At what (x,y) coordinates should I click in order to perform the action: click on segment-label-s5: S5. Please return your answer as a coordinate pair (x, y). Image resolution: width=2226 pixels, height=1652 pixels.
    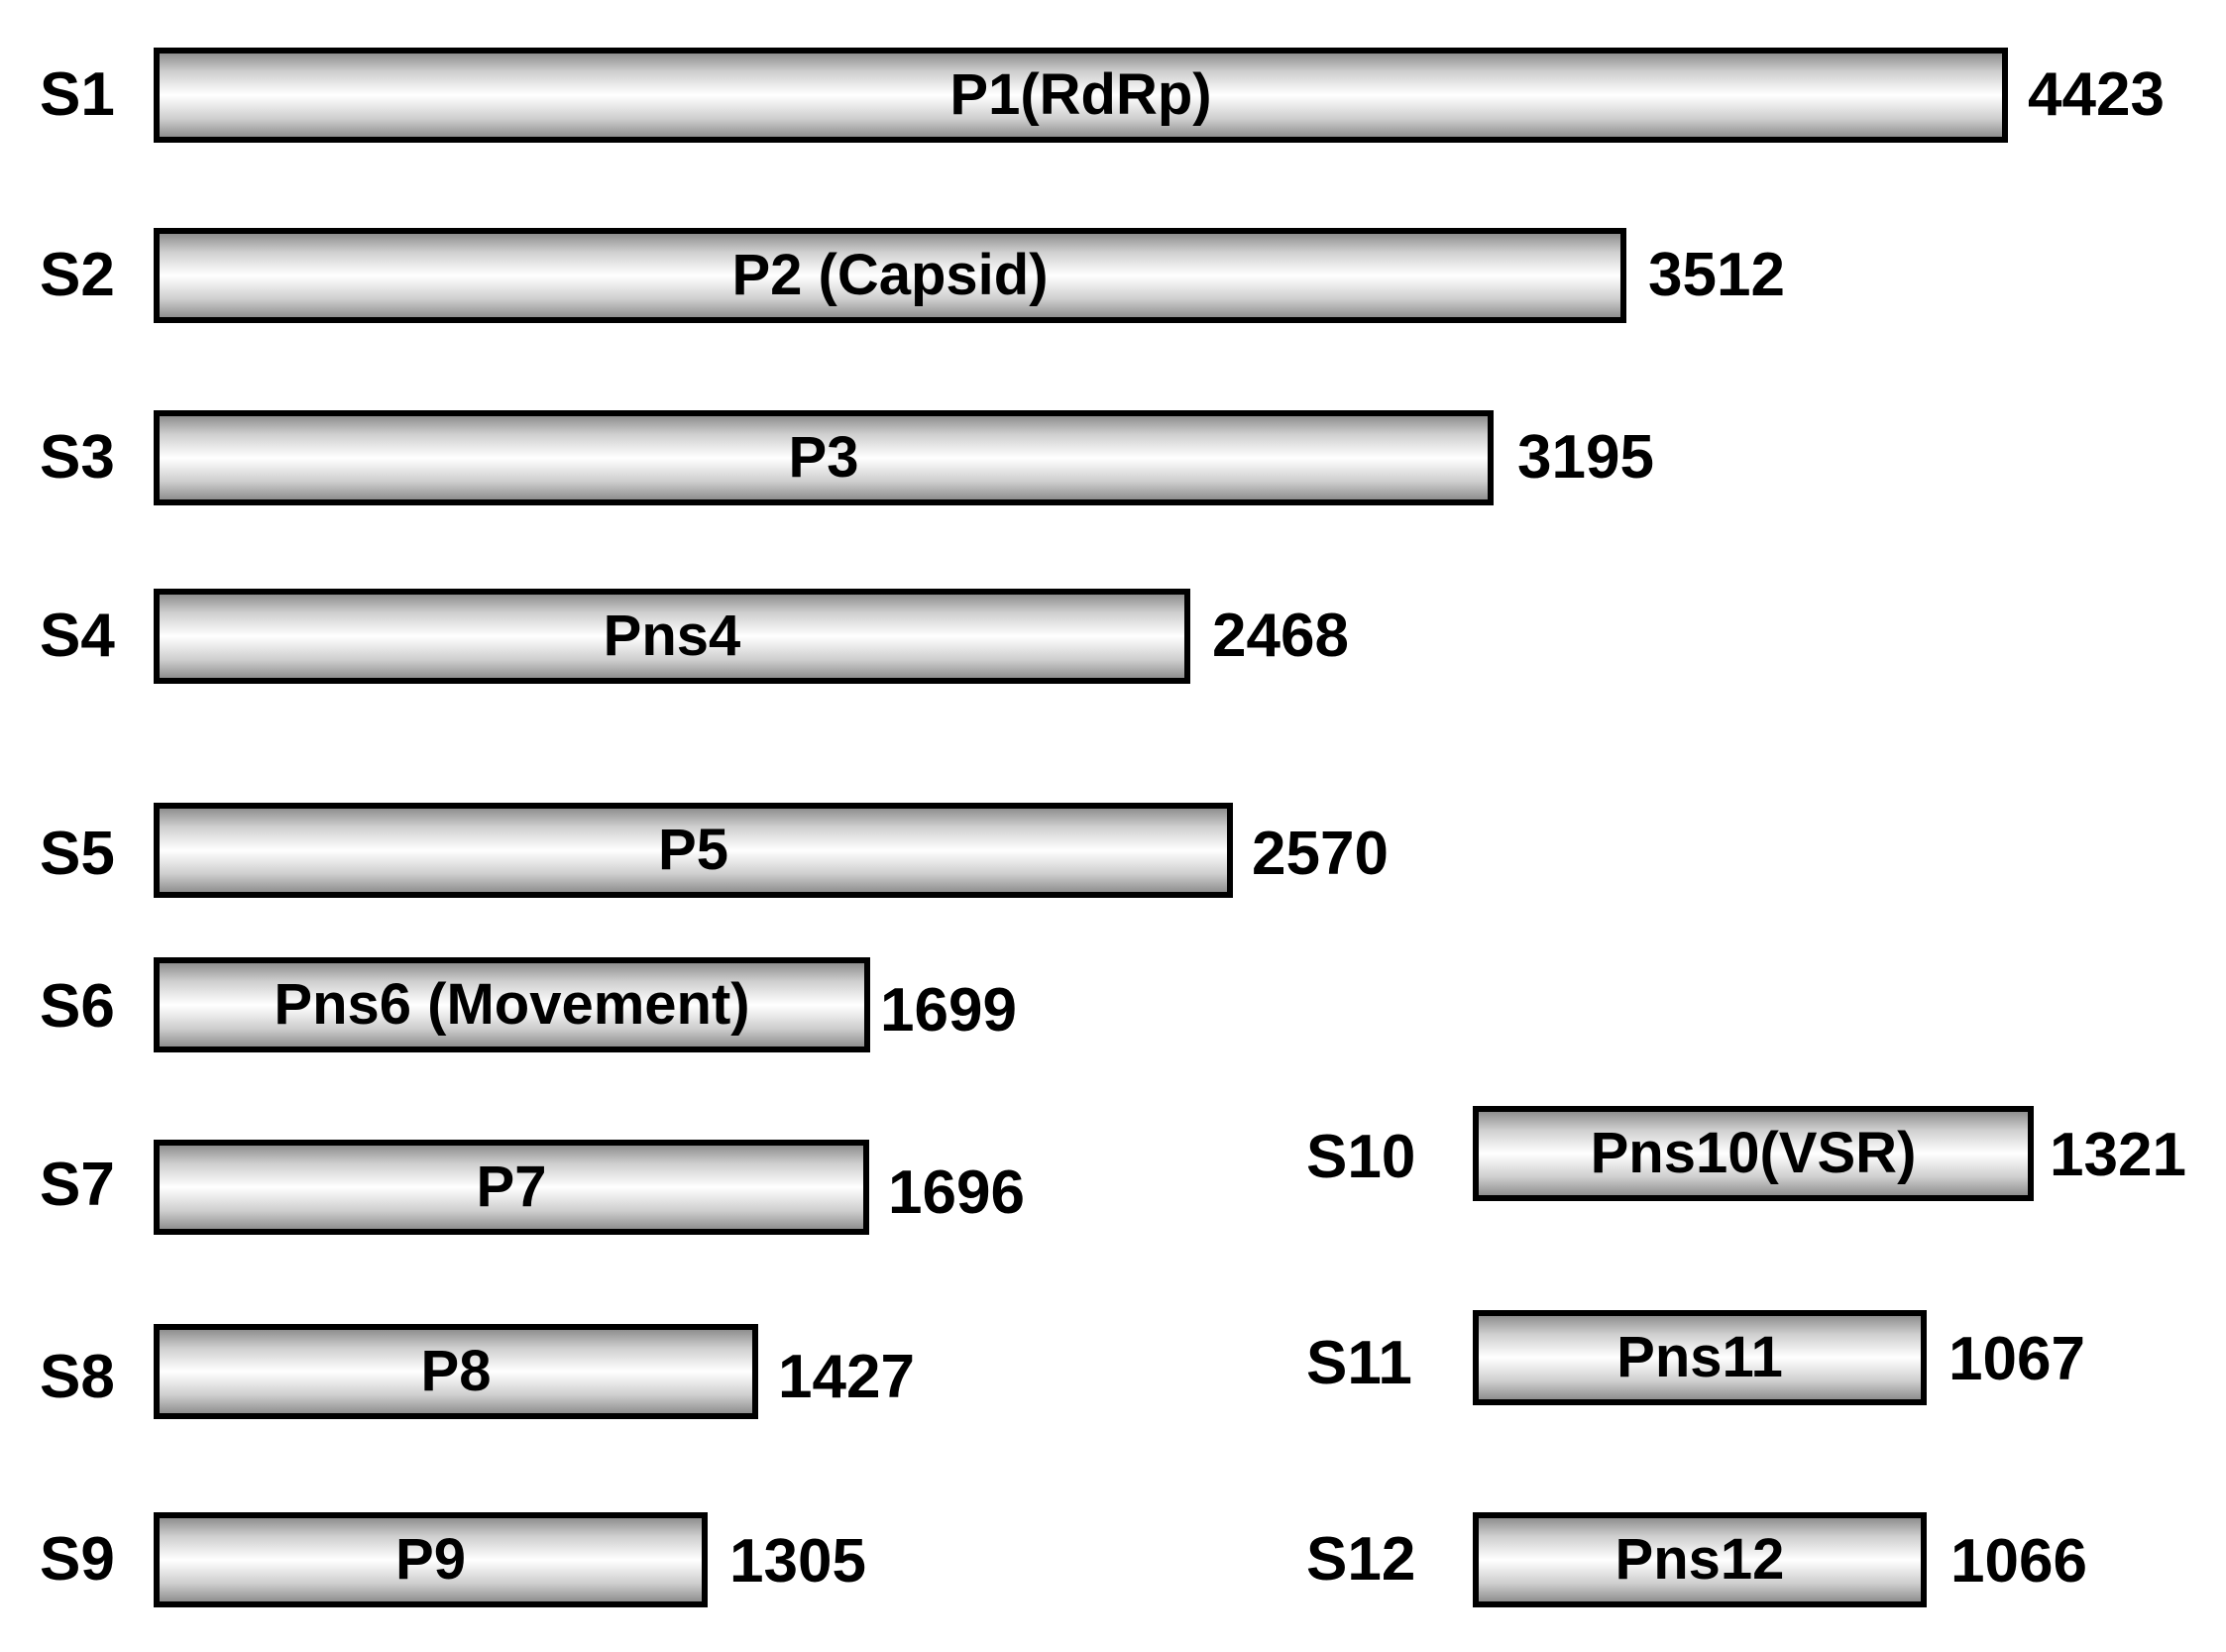
    Looking at the image, I should click on (77, 854).